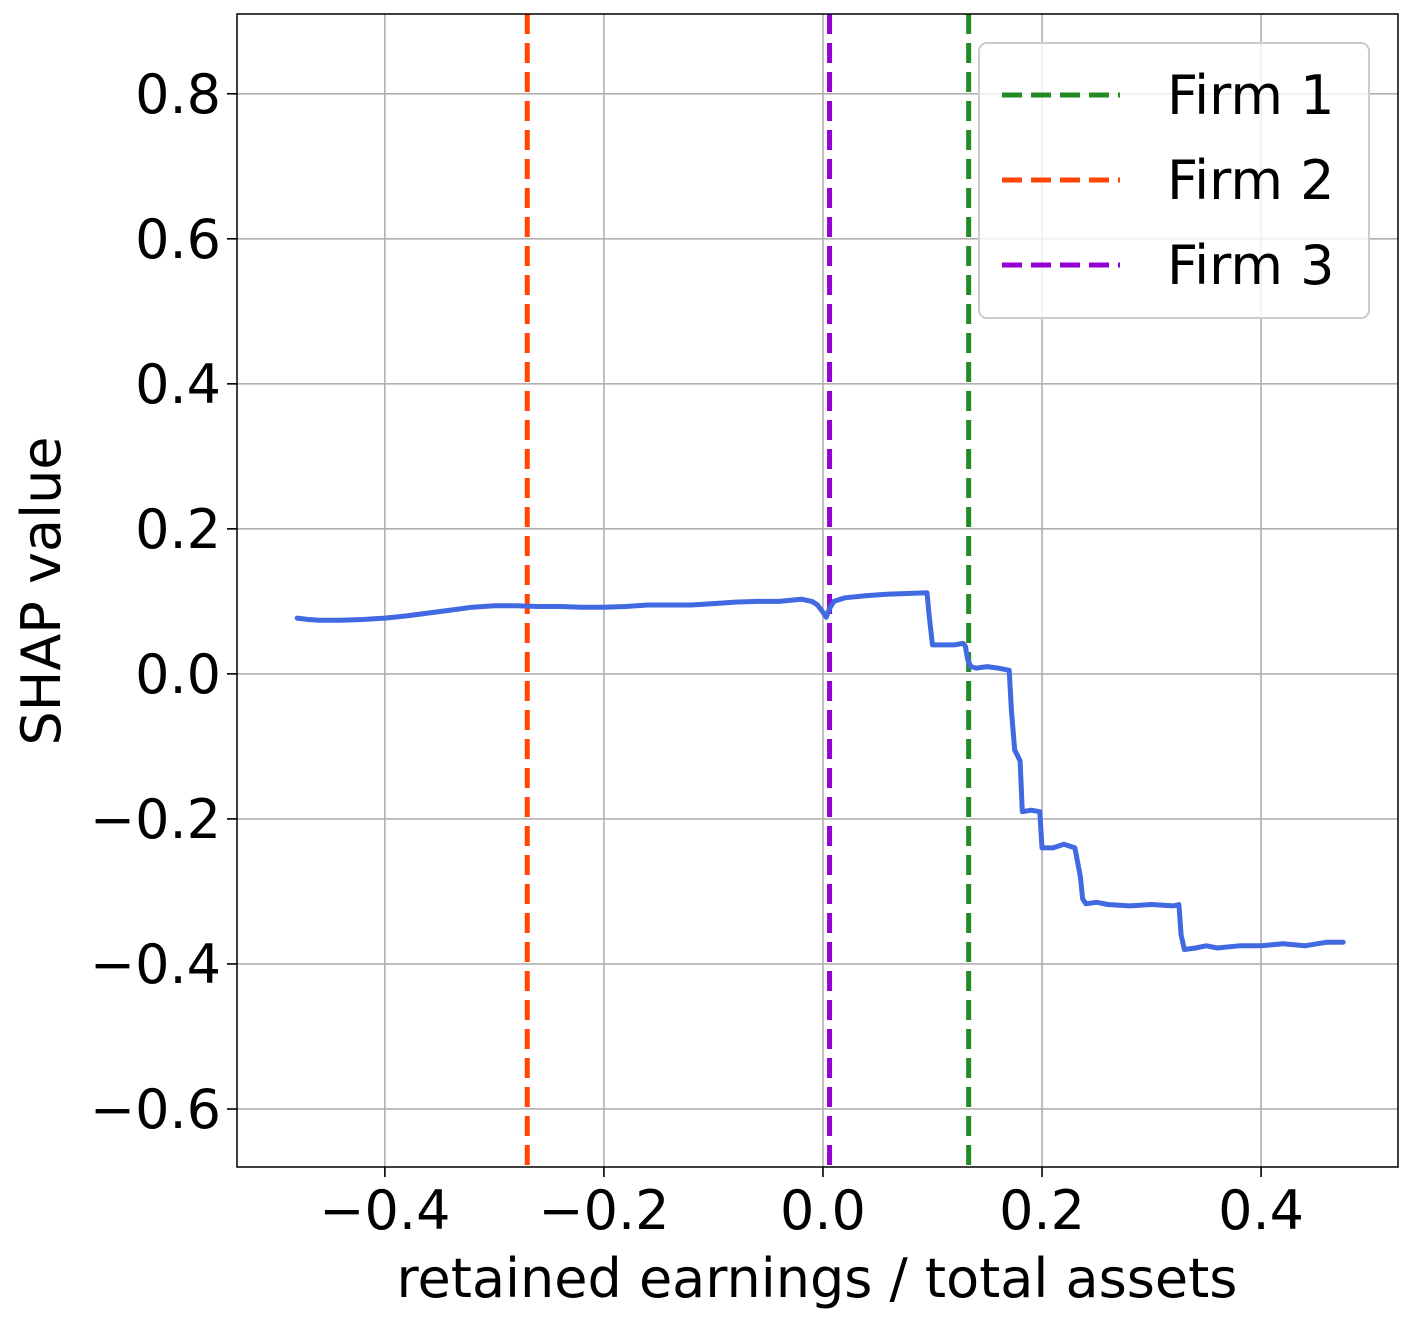 Image resolution: width=1414 pixels, height=1326 pixels. What do you see at coordinates (1251, 265) in the screenshot?
I see `legend-label: Firm 3` at bounding box center [1251, 265].